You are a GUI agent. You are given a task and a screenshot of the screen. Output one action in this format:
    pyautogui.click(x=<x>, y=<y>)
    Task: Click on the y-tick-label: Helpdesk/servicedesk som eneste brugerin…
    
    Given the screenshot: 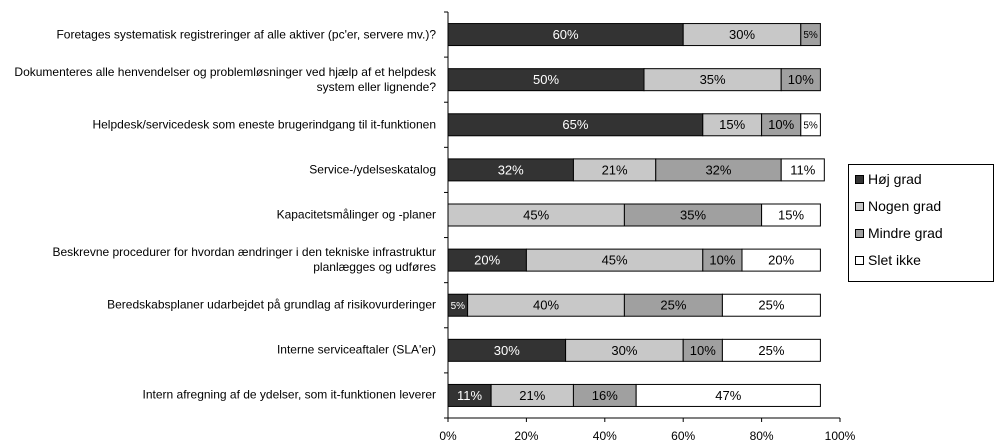 What is the action you would take?
    pyautogui.click(x=264, y=124)
    